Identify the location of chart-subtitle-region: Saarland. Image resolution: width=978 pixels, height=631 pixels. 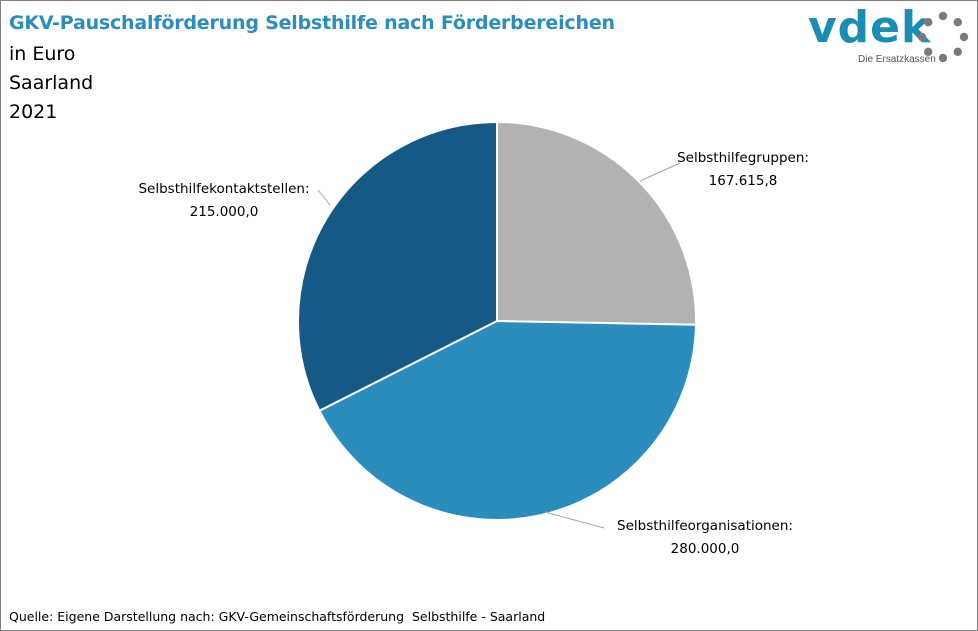
(51, 83).